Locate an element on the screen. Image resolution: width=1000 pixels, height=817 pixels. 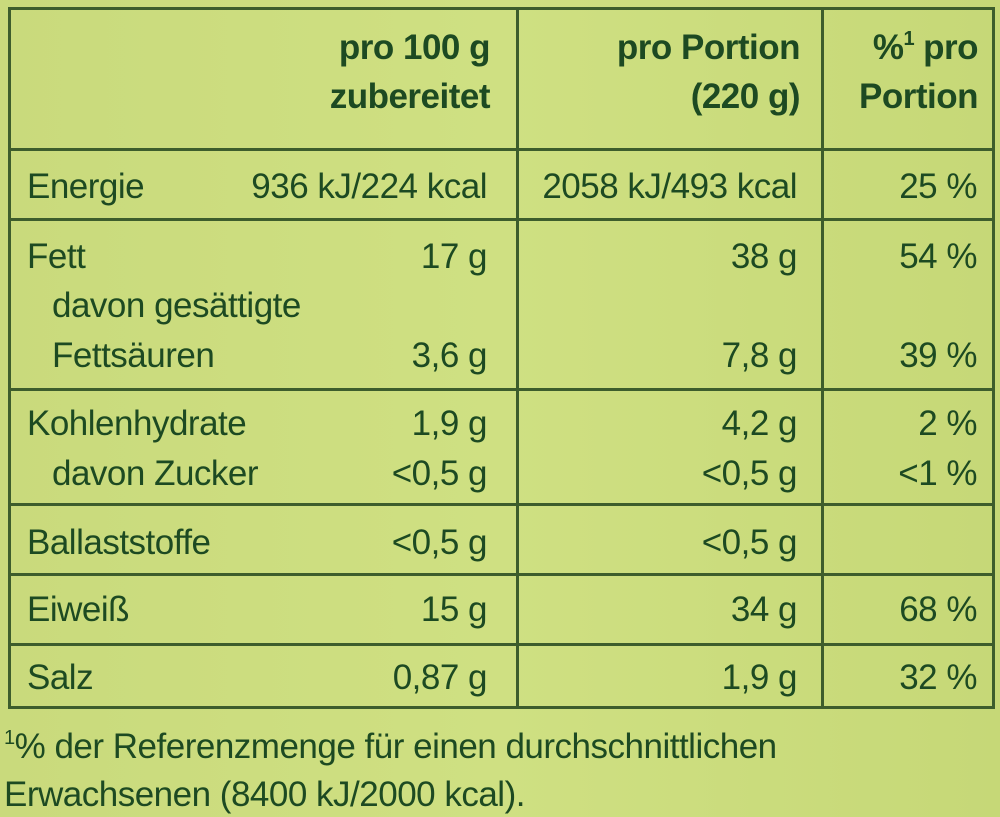
row-label: Ballaststoffe is located at coordinates (119, 542).